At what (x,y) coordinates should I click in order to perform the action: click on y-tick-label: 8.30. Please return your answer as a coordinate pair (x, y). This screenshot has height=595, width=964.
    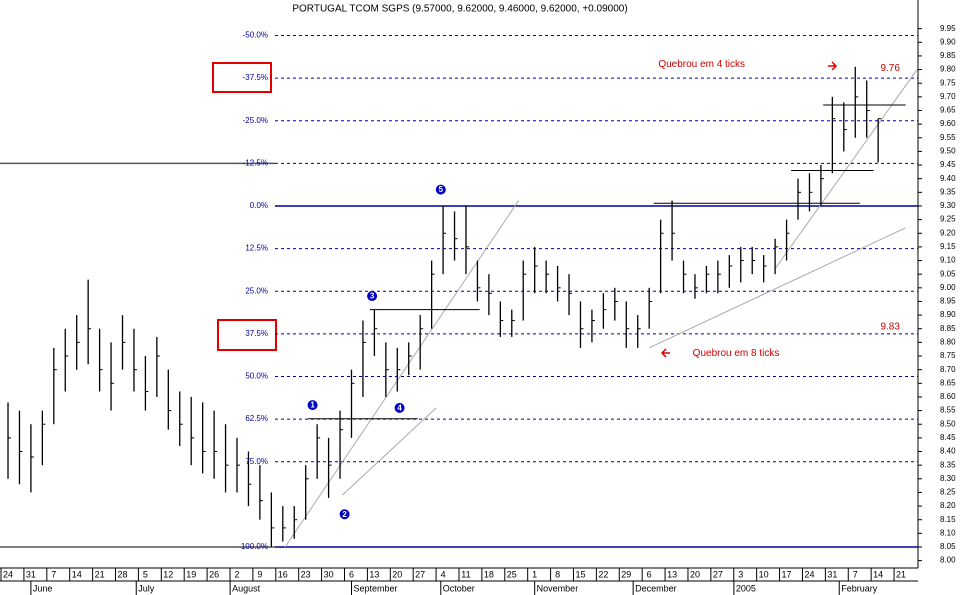
    Looking at the image, I should click on (948, 478).